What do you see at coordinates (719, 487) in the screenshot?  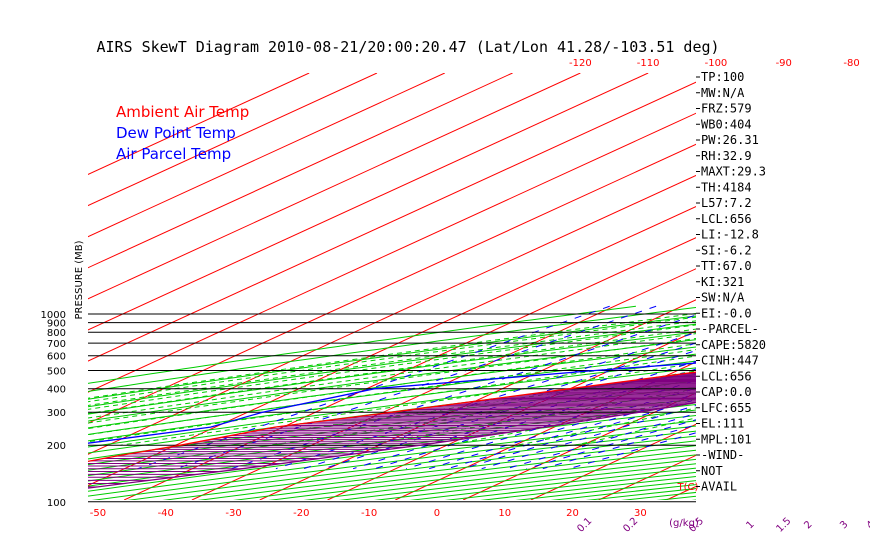 I see `index-label: AVAIL` at bounding box center [719, 487].